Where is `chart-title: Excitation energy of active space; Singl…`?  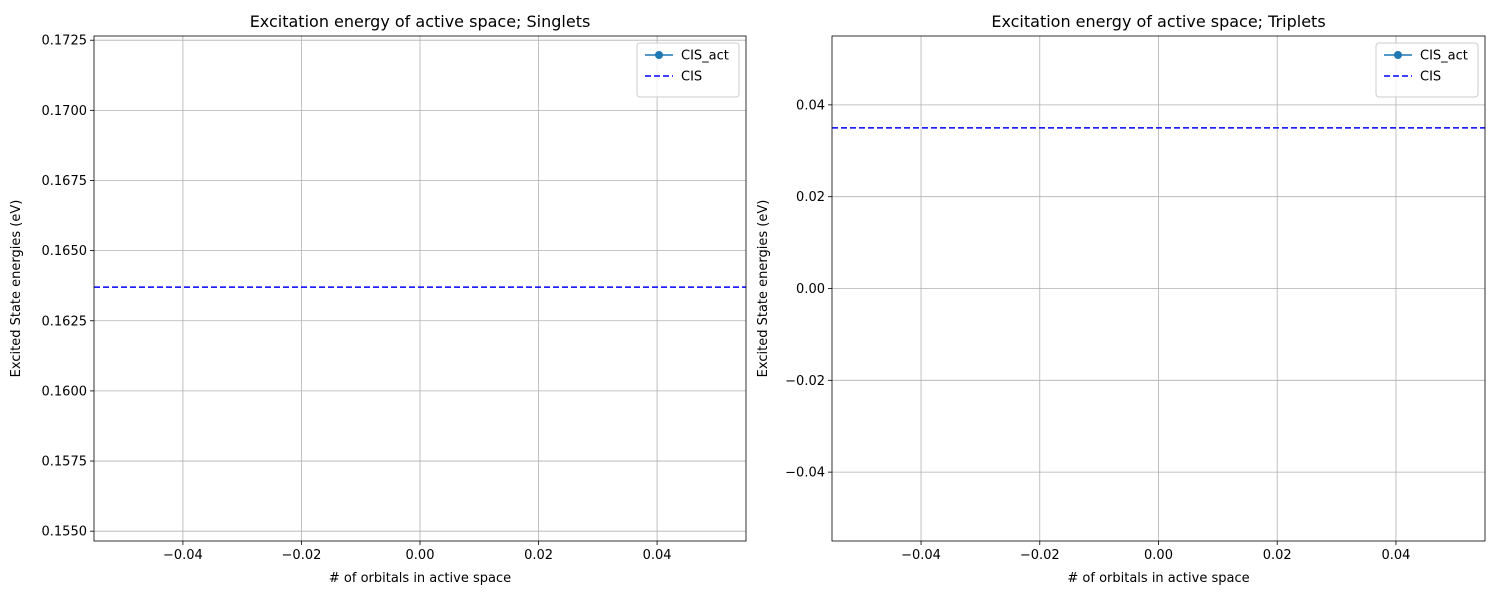 chart-title: Excitation energy of active space; Singl… is located at coordinates (420, 21).